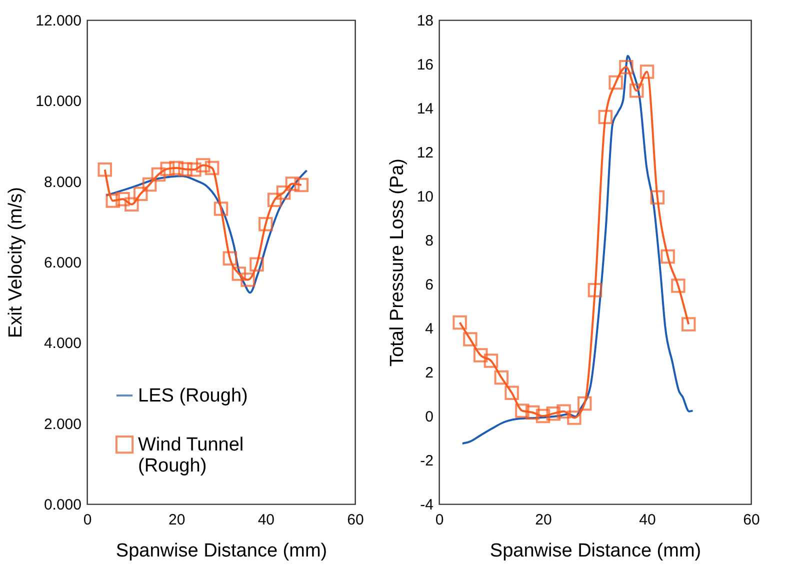 Image resolution: width=807 pixels, height=568 pixels. I want to click on y-axis-title: Total Pressure Loss (Pa), so click(397, 262).